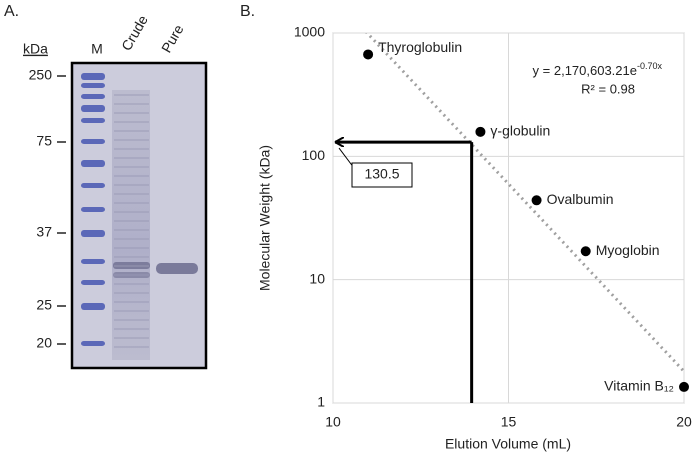 The width and height of the screenshot is (693, 465). I want to click on x-axis-label: Elution Volume (mL), so click(508, 444).